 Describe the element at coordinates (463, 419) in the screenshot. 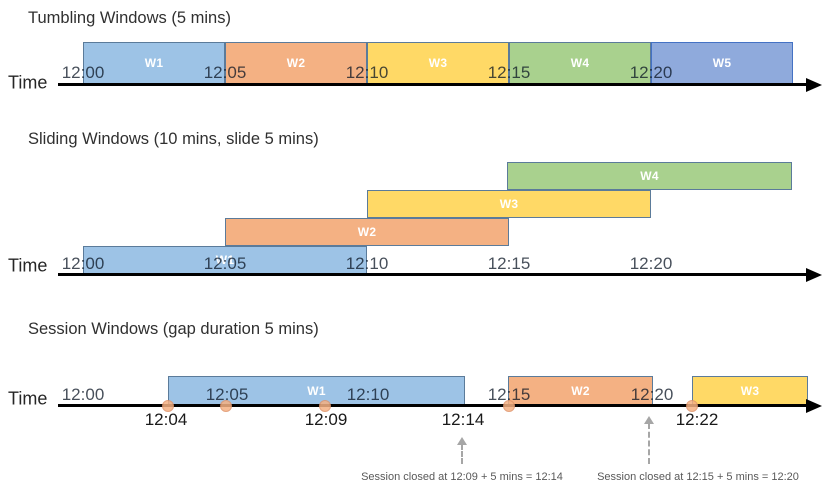

I see `event-time-label: 12:14` at that location.